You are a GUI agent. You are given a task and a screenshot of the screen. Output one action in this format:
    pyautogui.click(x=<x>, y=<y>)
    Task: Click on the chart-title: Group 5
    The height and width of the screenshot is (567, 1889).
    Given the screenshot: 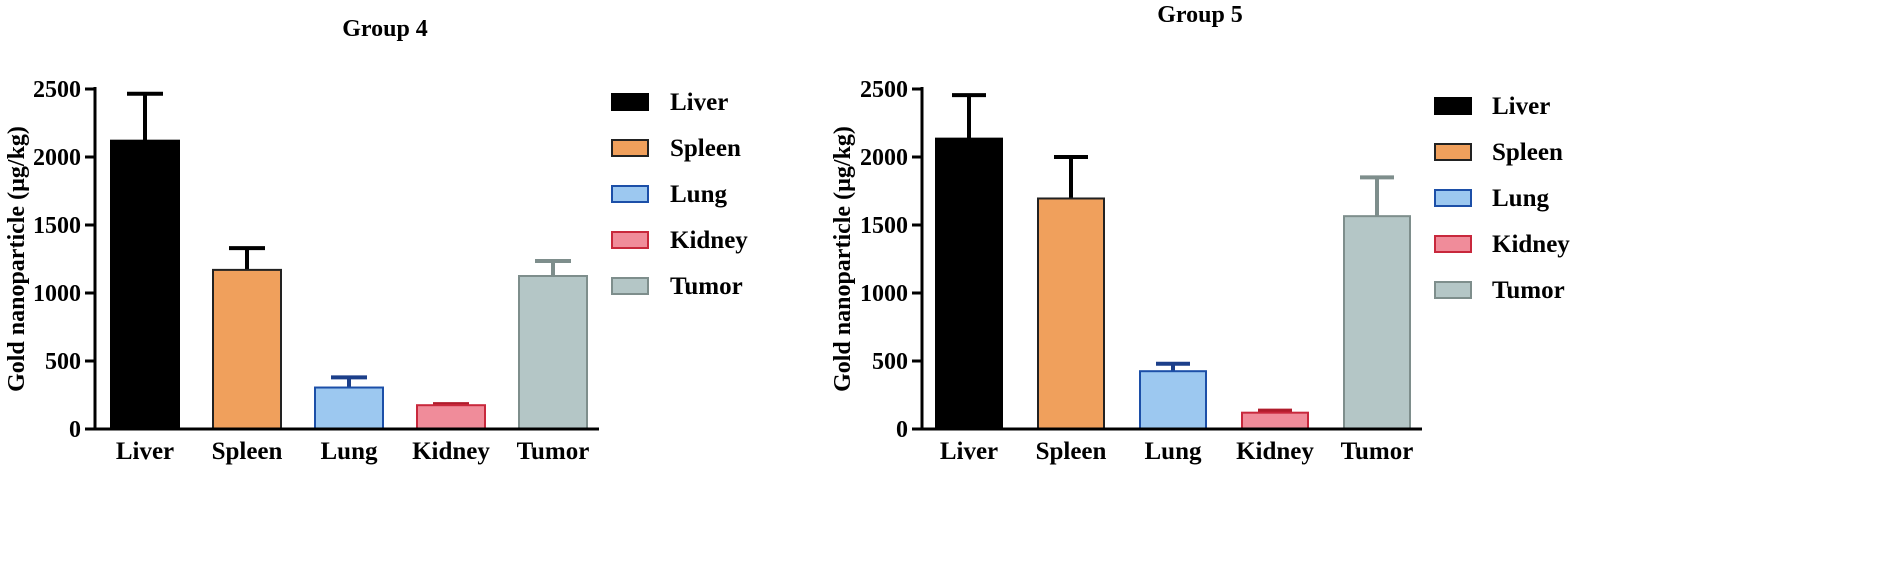 What is the action you would take?
    pyautogui.click(x=1200, y=15)
    